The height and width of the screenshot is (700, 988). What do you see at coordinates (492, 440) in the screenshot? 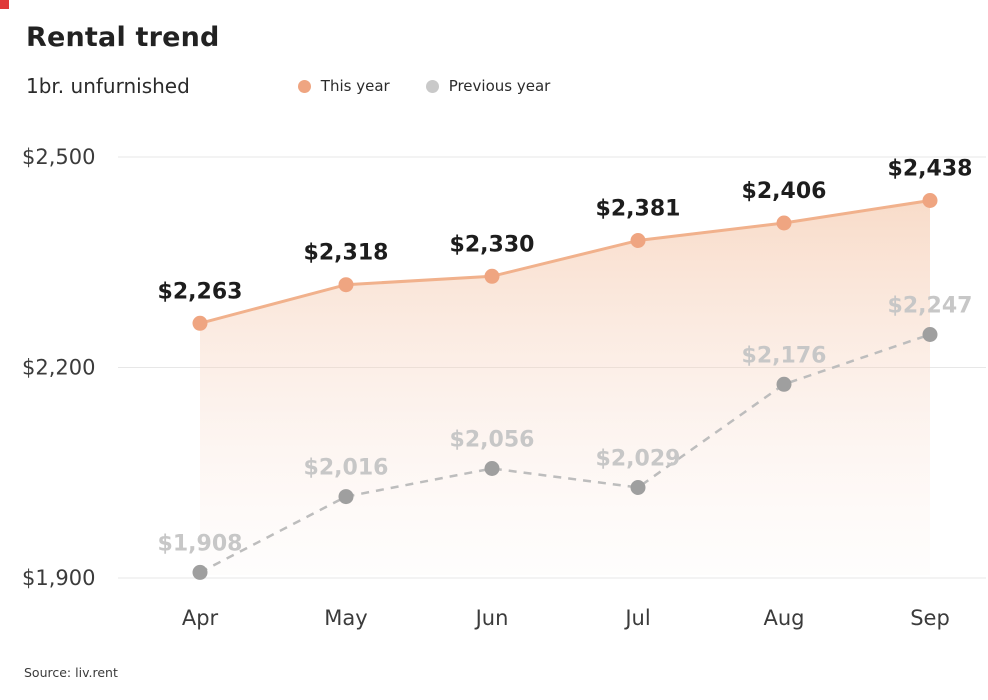
I see `previous-year-value-label: $2,056` at bounding box center [492, 440].